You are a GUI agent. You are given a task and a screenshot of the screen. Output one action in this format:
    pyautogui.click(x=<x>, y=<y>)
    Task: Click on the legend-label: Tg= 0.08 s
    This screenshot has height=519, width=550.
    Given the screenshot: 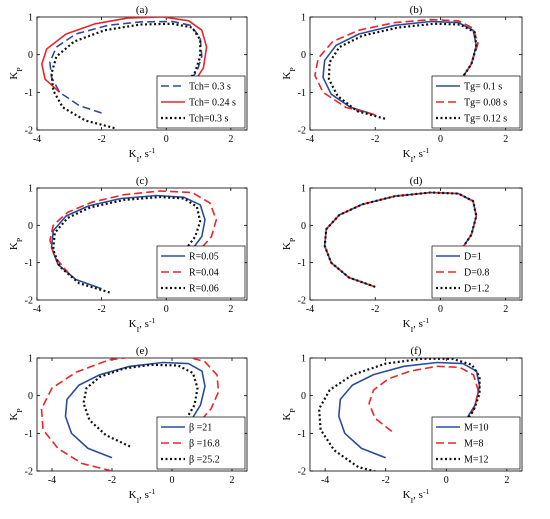 What is the action you would take?
    pyautogui.click(x=485, y=103)
    